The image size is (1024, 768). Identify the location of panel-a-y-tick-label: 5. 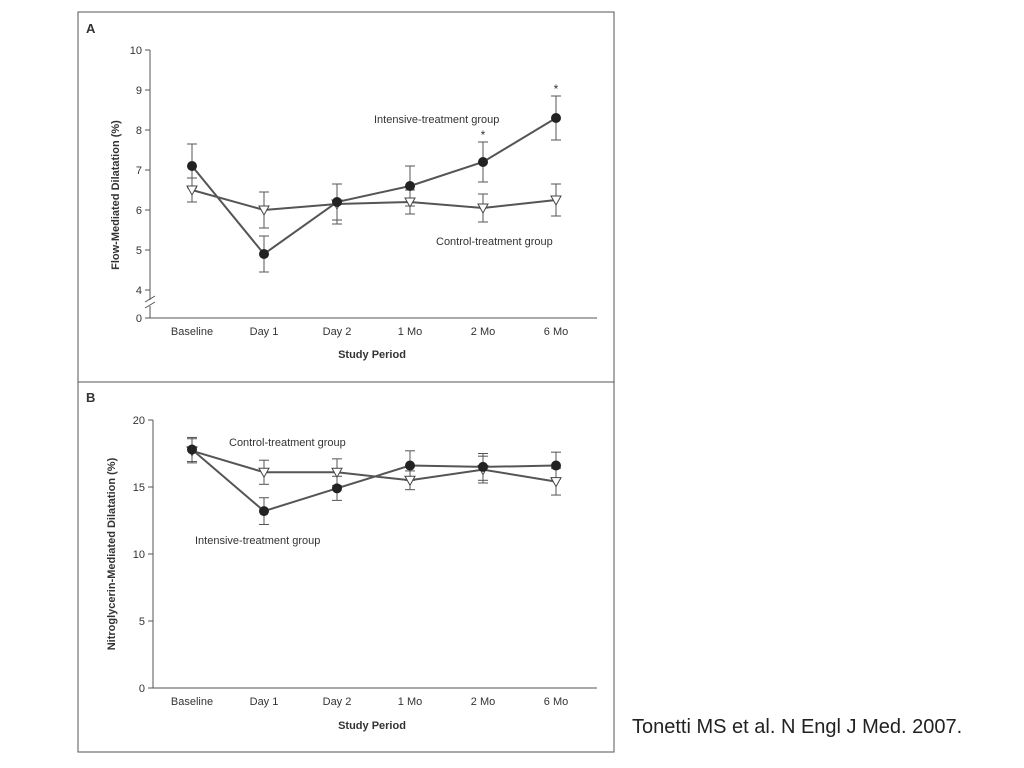
(139, 251).